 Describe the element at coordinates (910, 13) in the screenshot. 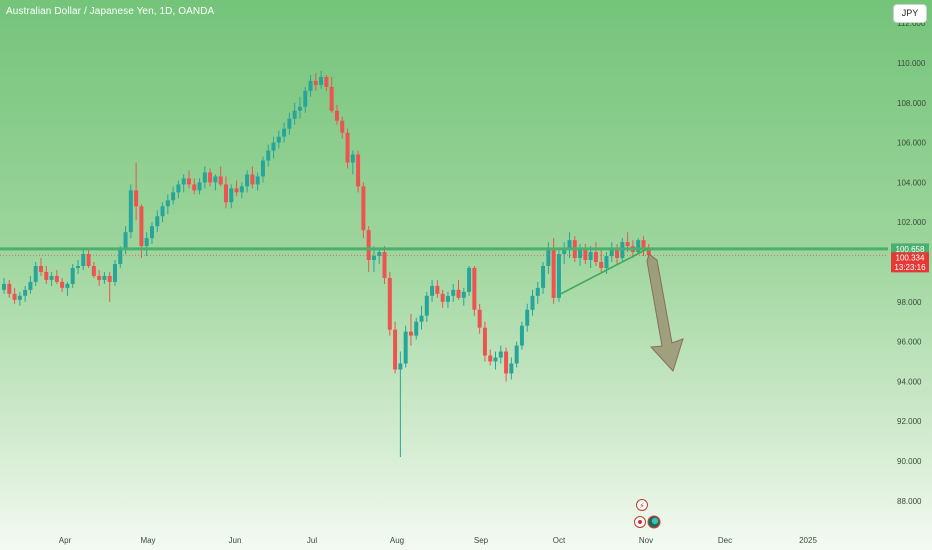

I see `currency-button: JPY` at that location.